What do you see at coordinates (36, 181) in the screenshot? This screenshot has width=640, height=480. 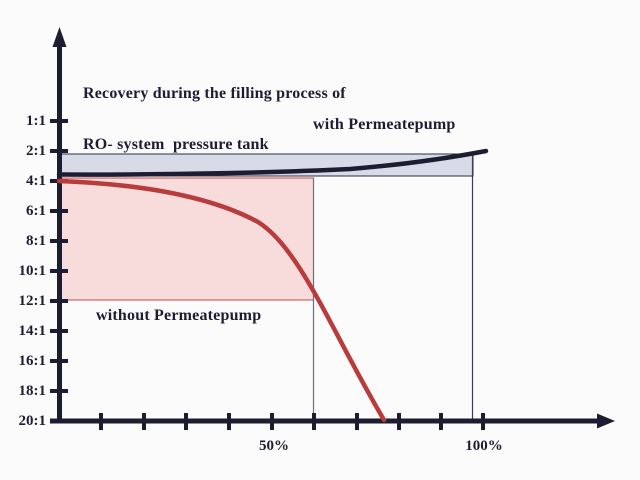 I see `y-tick-label-4-1: 4:1` at bounding box center [36, 181].